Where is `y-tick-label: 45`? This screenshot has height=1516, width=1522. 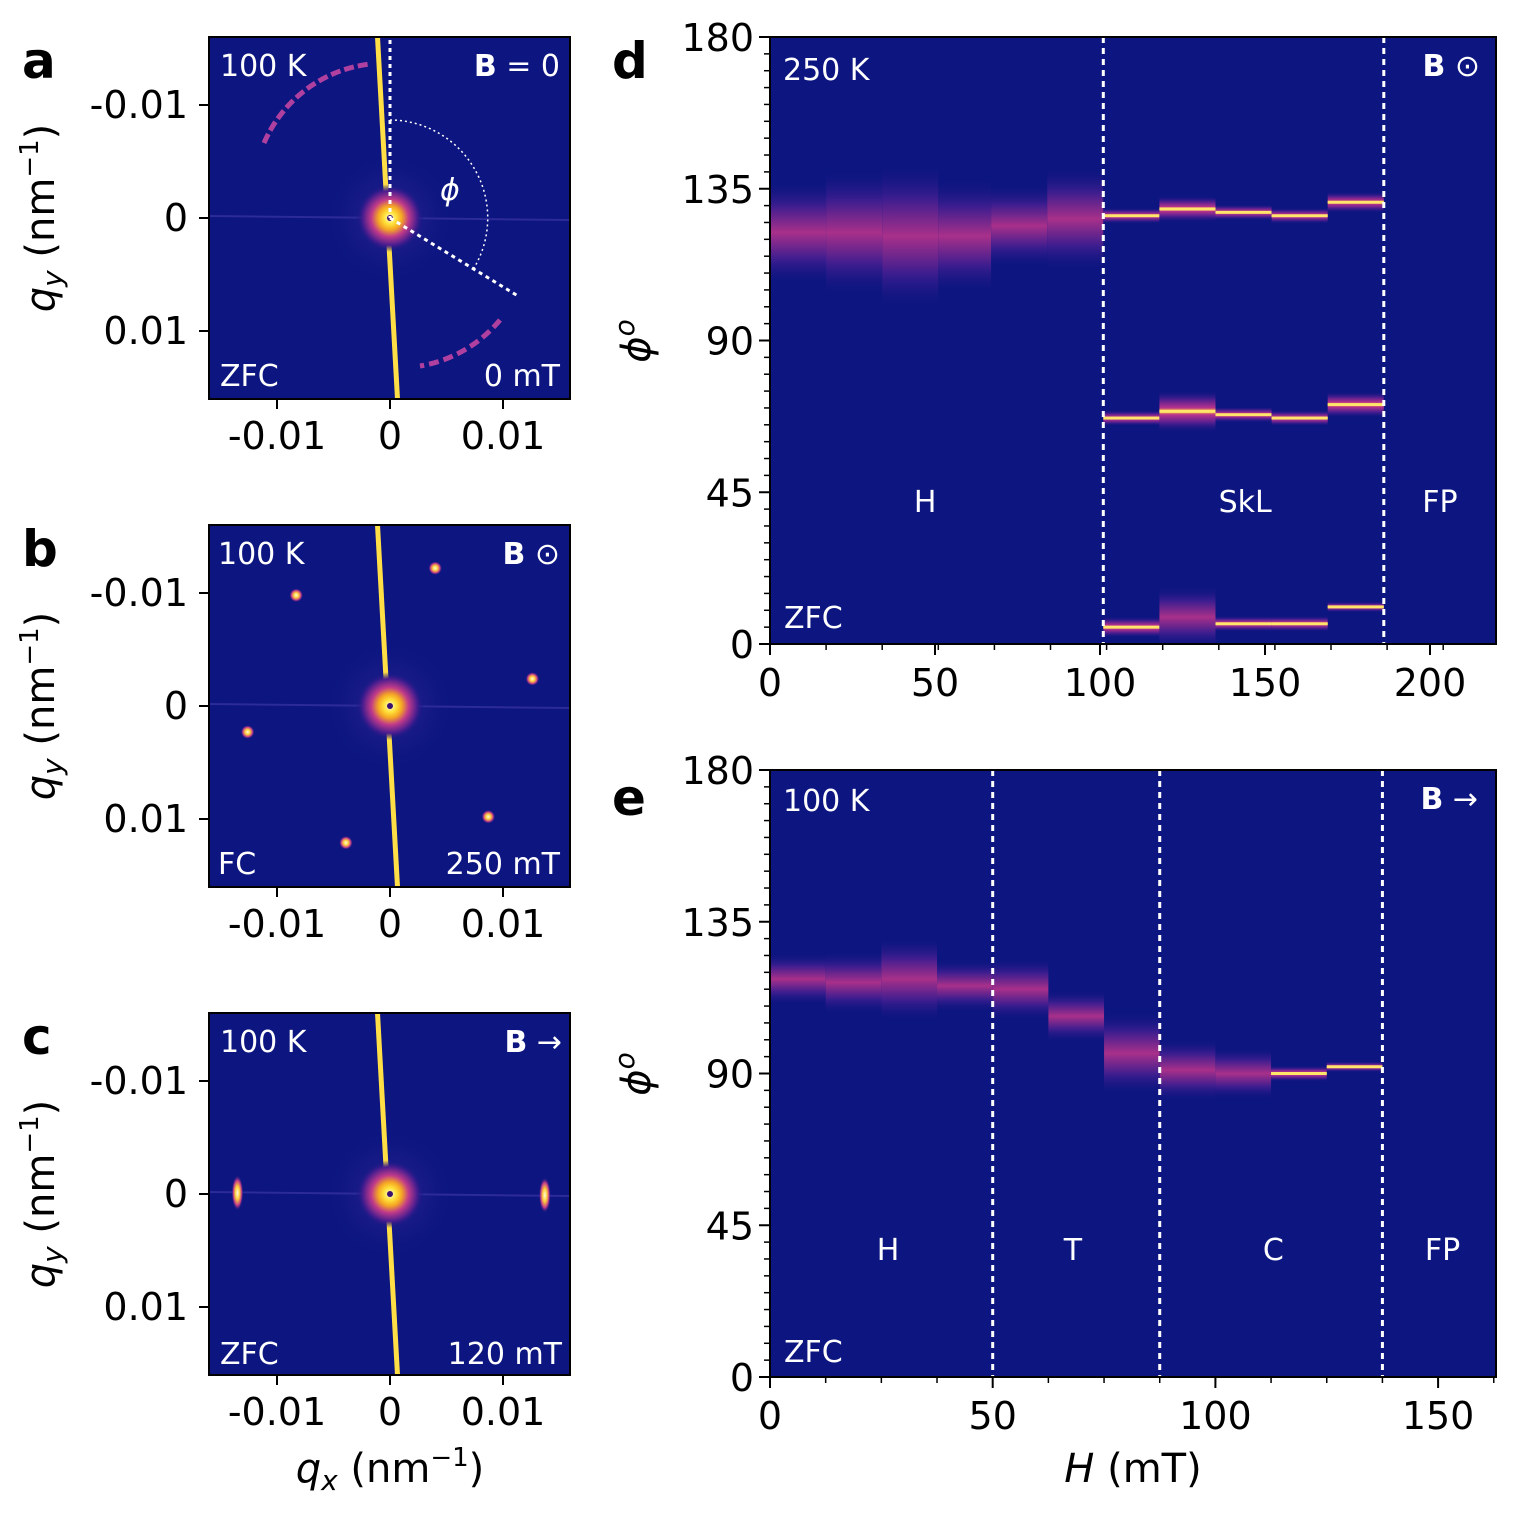
y-tick-label: 45 is located at coordinates (730, 493).